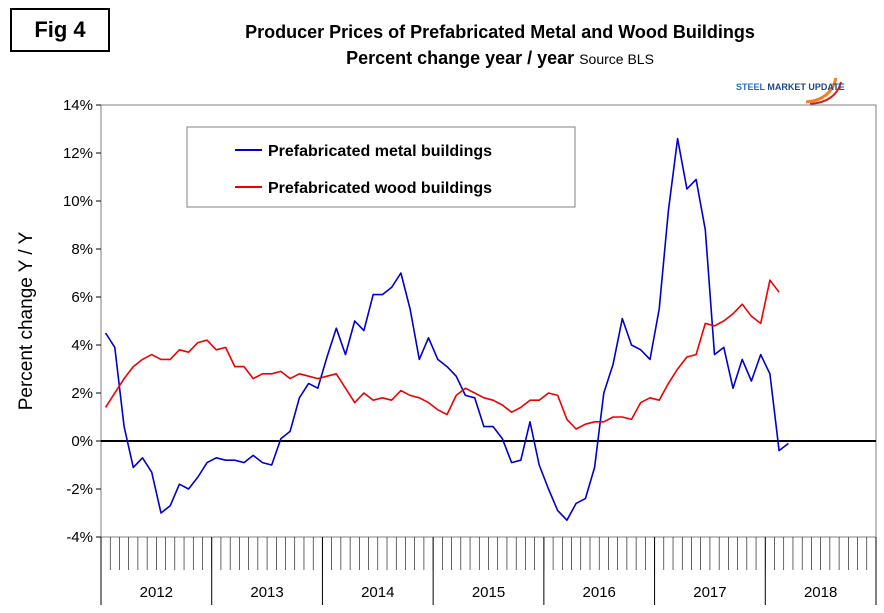  What do you see at coordinates (488, 592) in the screenshot?
I see `year-label: 2015` at bounding box center [488, 592].